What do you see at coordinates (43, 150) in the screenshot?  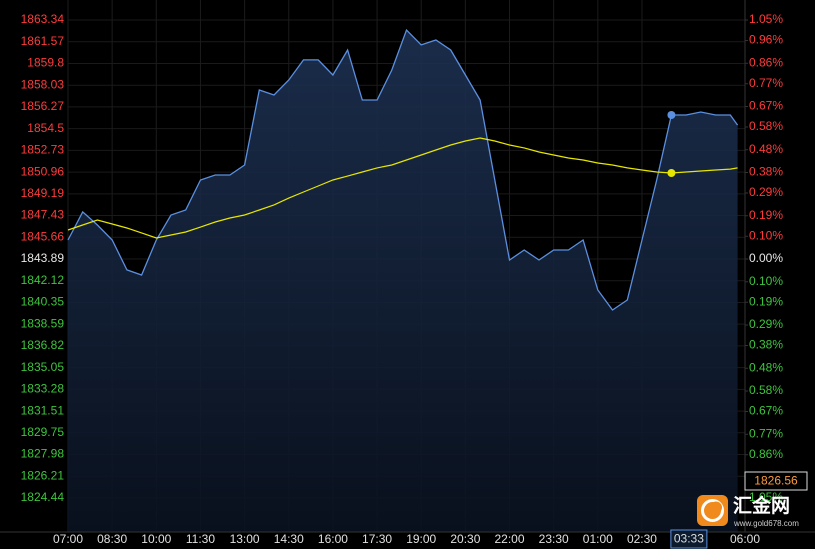 I see `y-tick-label: 1852.73` at bounding box center [43, 150].